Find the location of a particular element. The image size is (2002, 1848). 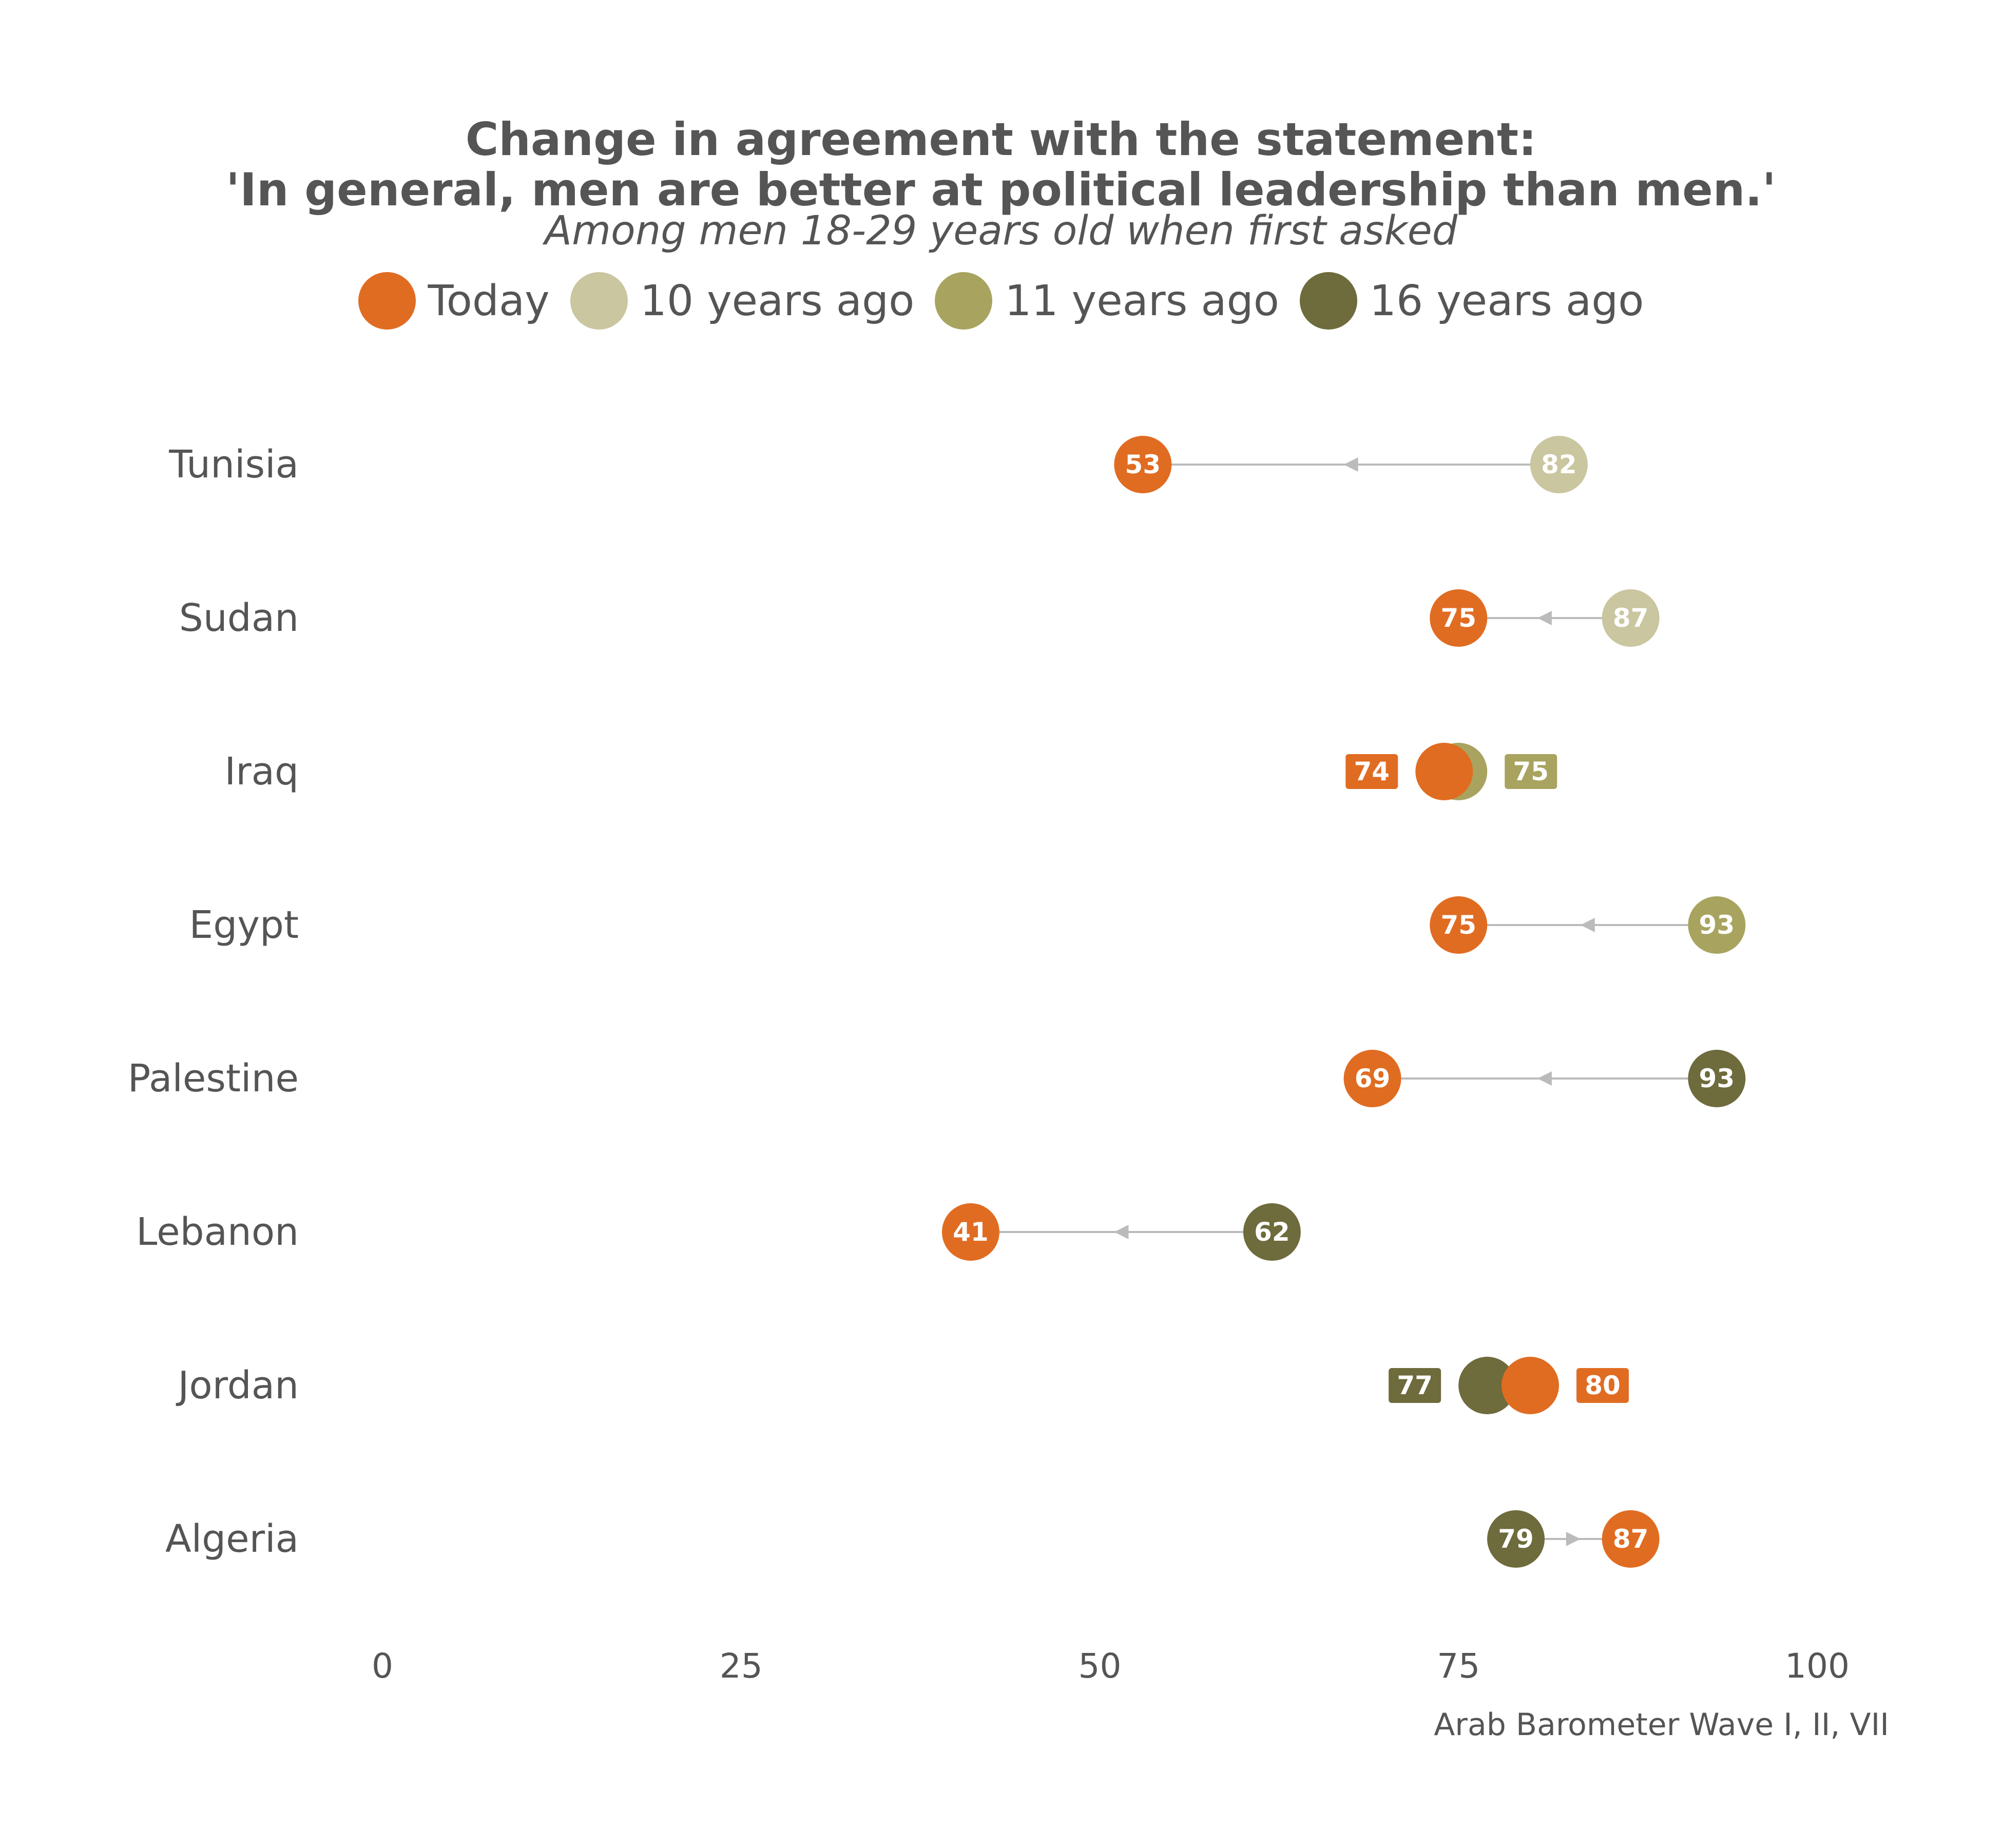

today-value-label: 53 is located at coordinates (1143, 464).